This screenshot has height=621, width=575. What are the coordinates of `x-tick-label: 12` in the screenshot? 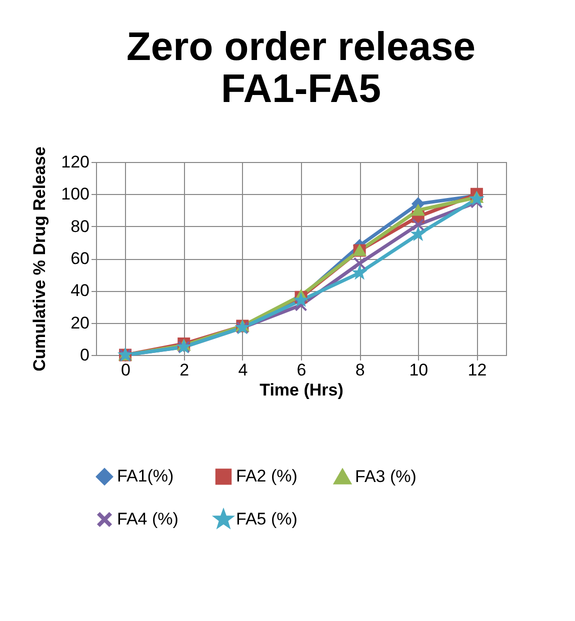 It's located at (477, 370).